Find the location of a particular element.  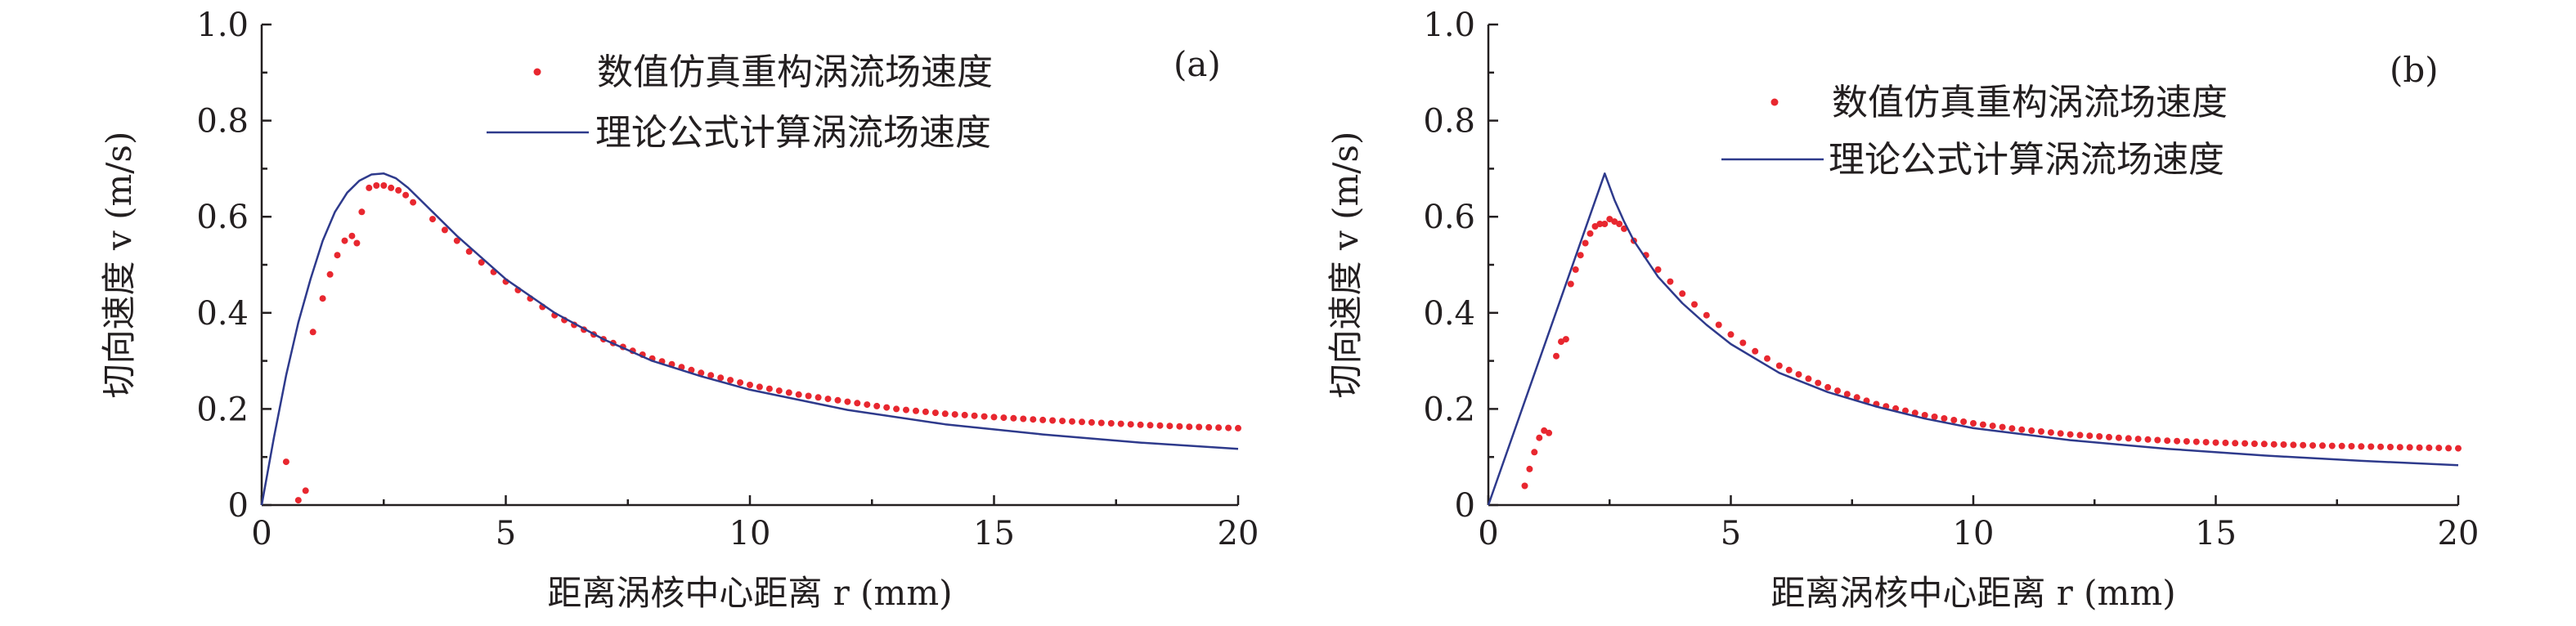

legend-marker-scatter is located at coordinates (1775, 102).